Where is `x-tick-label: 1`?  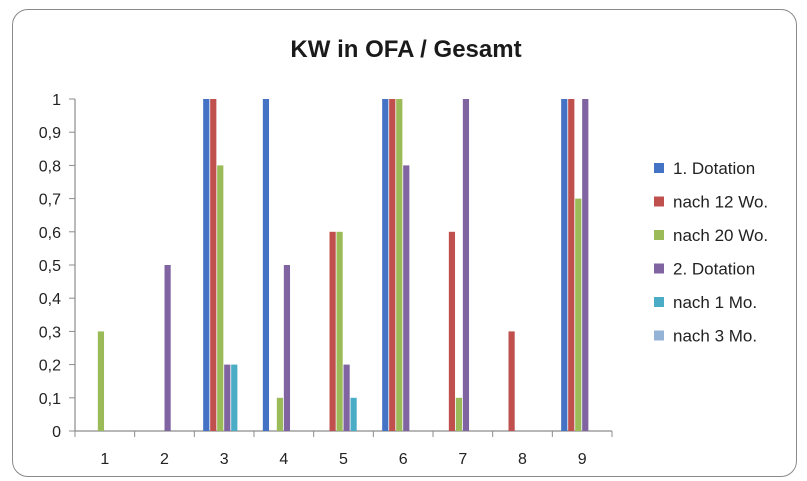
x-tick-label: 1 is located at coordinates (104, 459).